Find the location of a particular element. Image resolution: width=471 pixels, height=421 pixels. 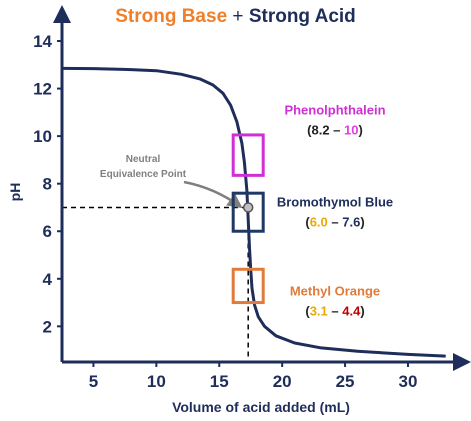

indicator-range-part: 4.4 is located at coordinates (351, 310).